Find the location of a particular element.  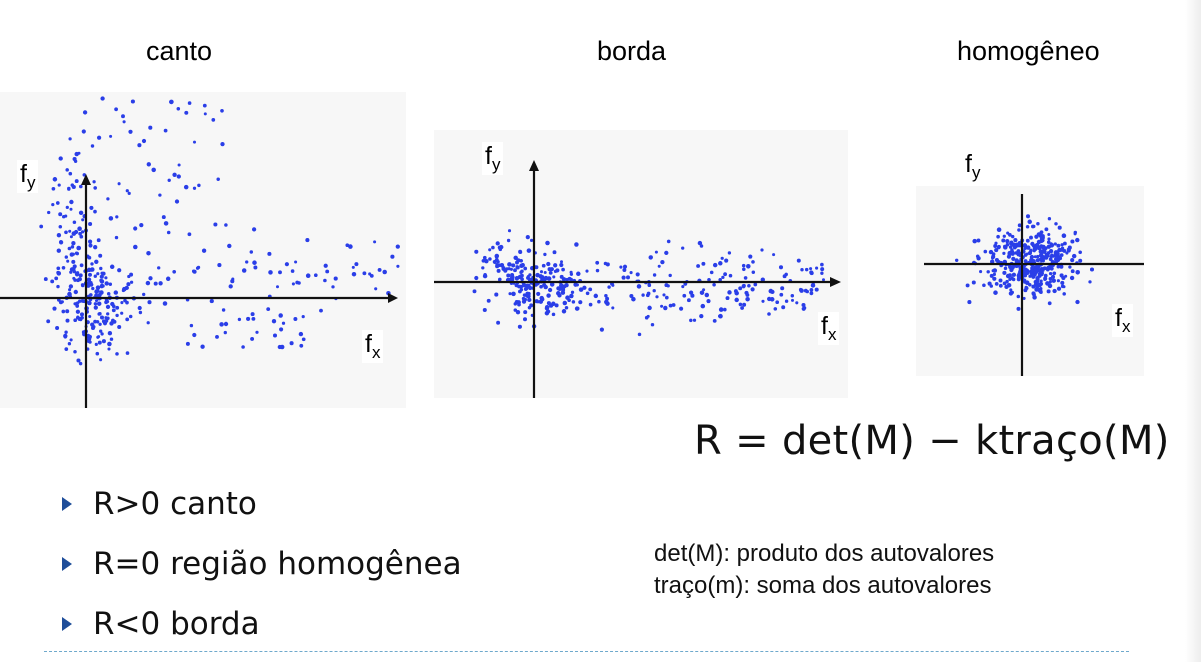

bullet-list: R>0 canto R=0 região homogênea R<0 borda is located at coordinates (262, 564).